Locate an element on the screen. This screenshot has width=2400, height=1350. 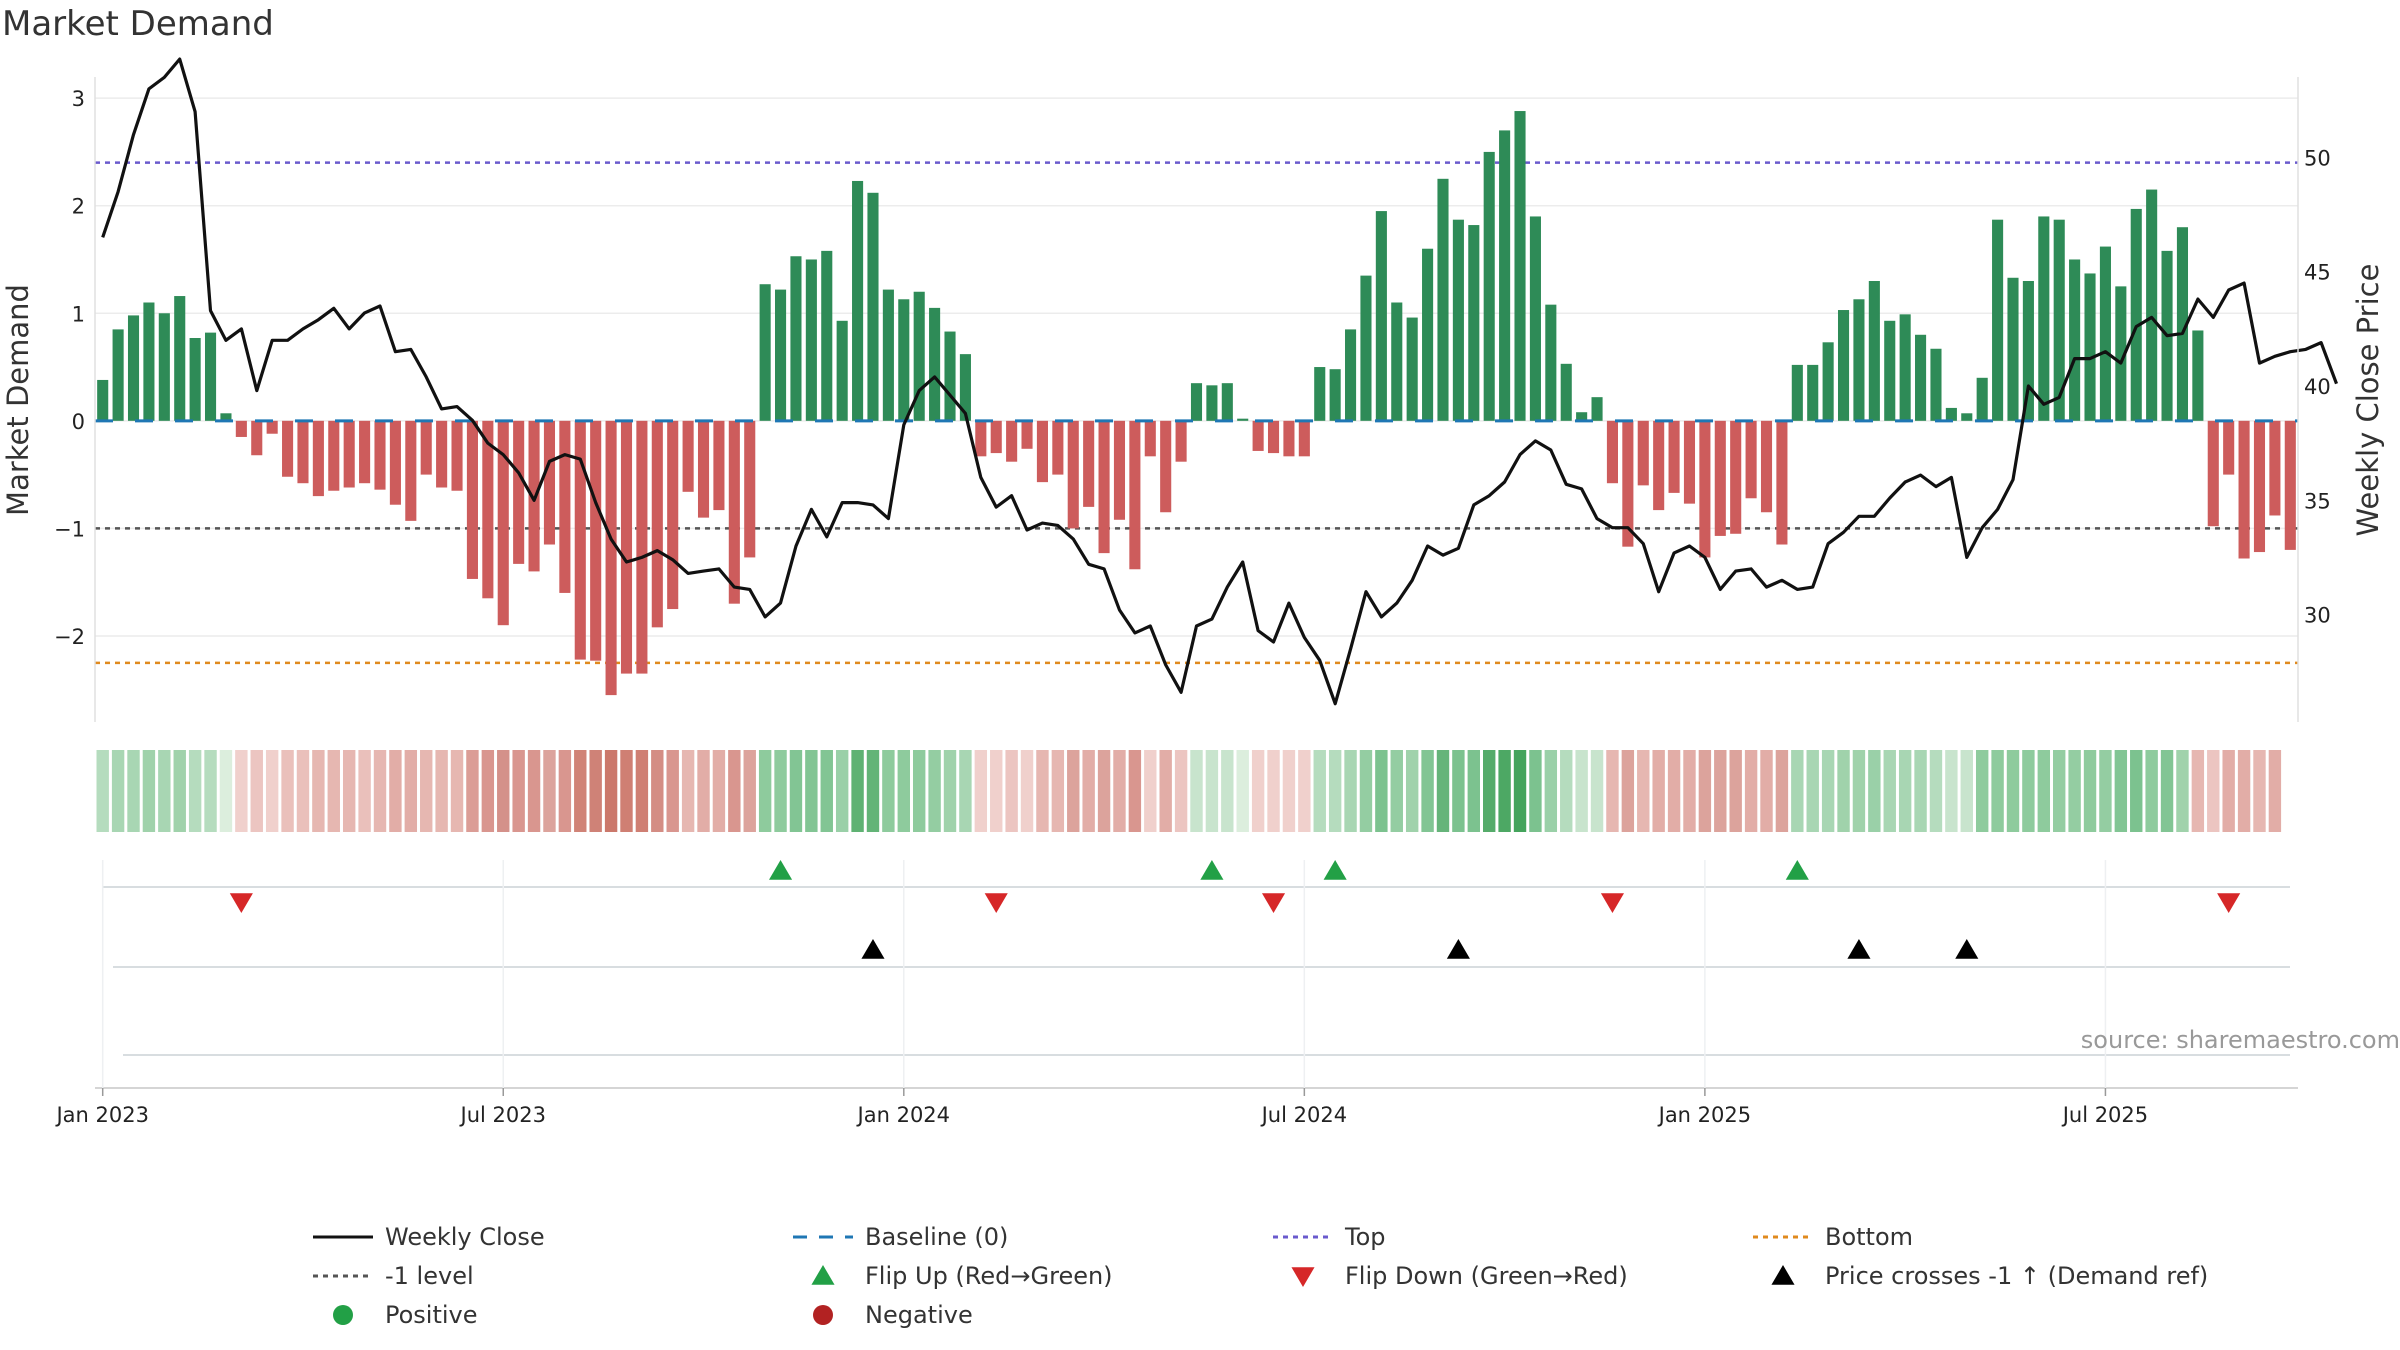
y-axis-label: Market Demand is located at coordinates (18, 400).